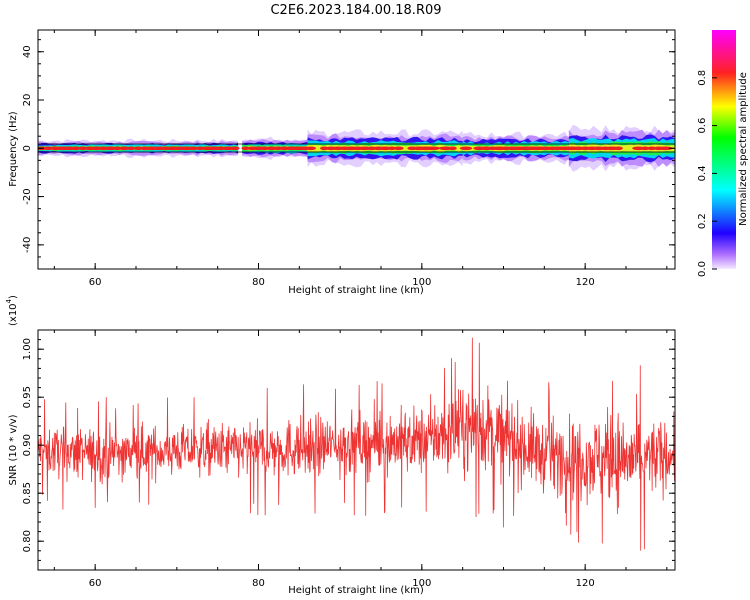  I want to click on svg-text: (x104), so click(12, 310).